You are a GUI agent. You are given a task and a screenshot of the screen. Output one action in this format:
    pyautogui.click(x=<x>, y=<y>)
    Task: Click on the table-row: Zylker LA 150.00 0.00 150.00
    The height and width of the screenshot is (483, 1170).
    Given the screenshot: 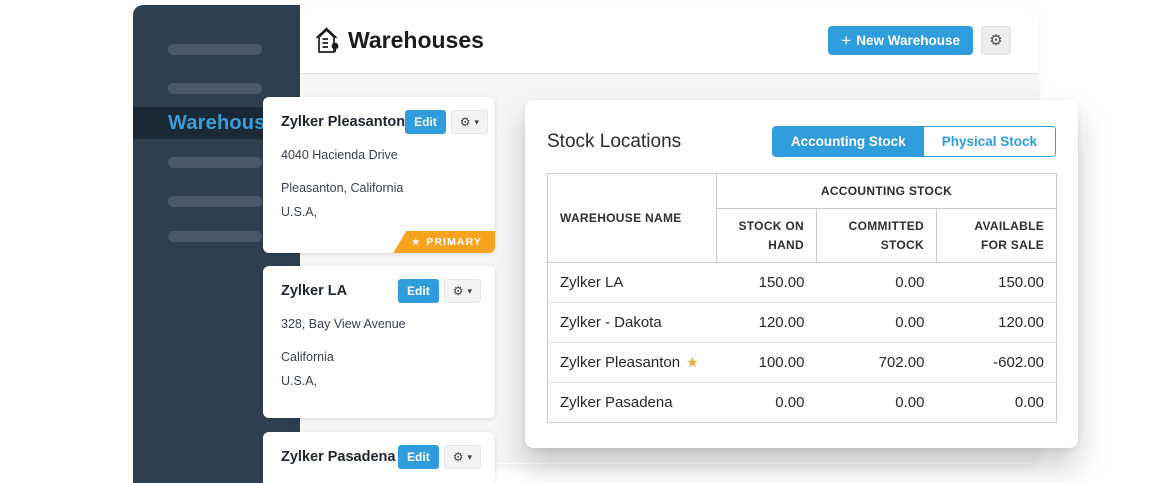 What is the action you would take?
    pyautogui.click(x=802, y=282)
    